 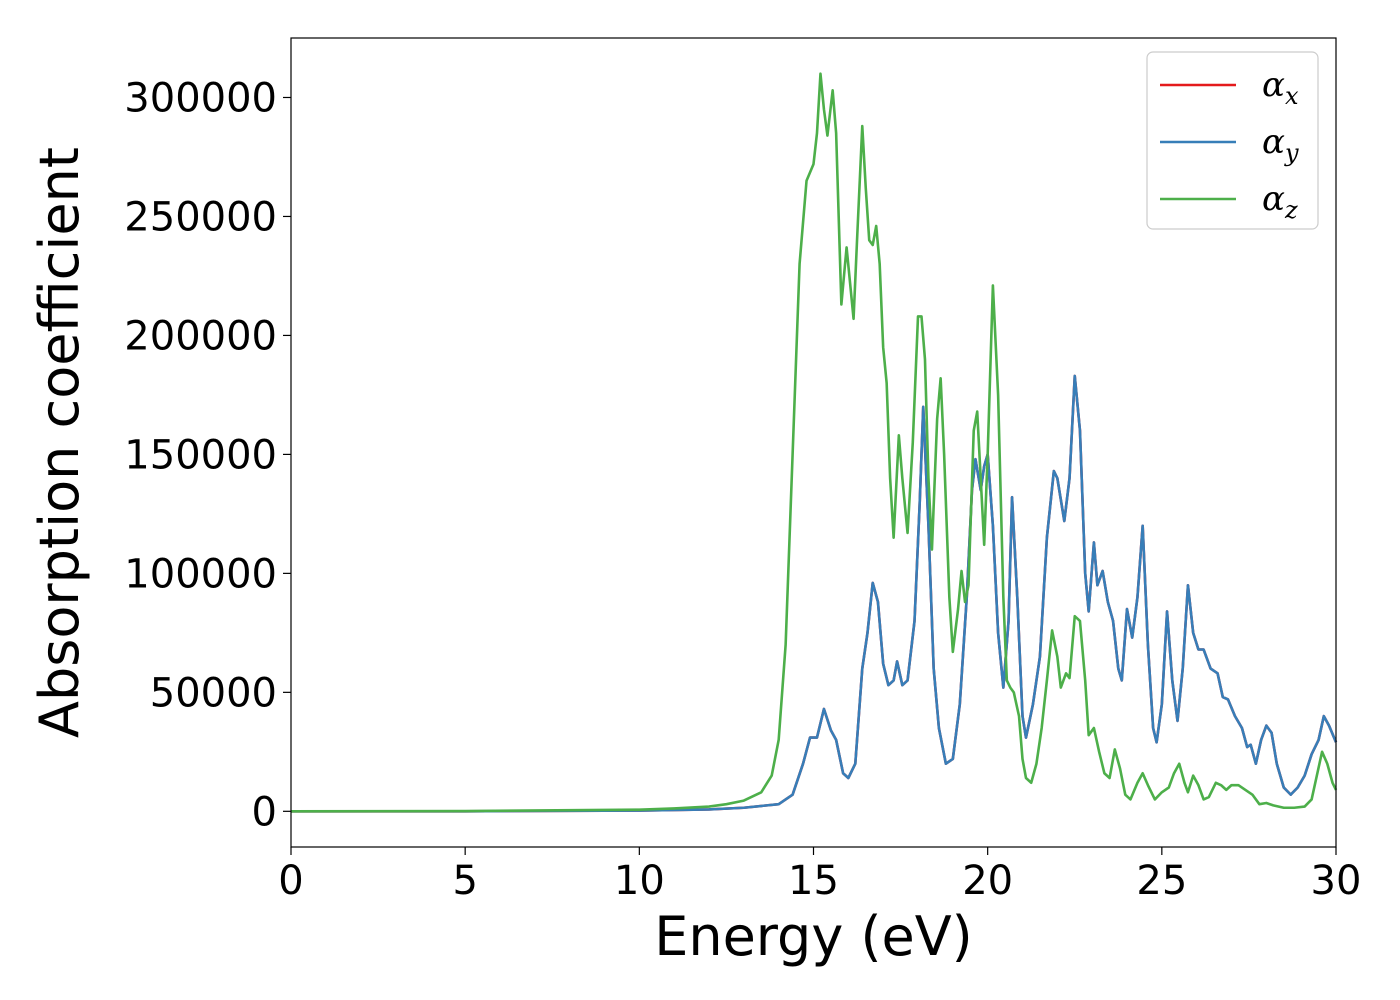 I want to click on legend: αx αy αz, so click(x=1232, y=140).